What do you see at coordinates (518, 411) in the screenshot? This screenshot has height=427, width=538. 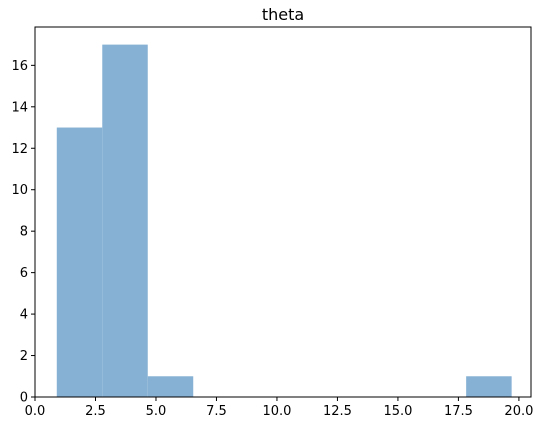 I see `x-tick-label: 20.0` at bounding box center [518, 411].